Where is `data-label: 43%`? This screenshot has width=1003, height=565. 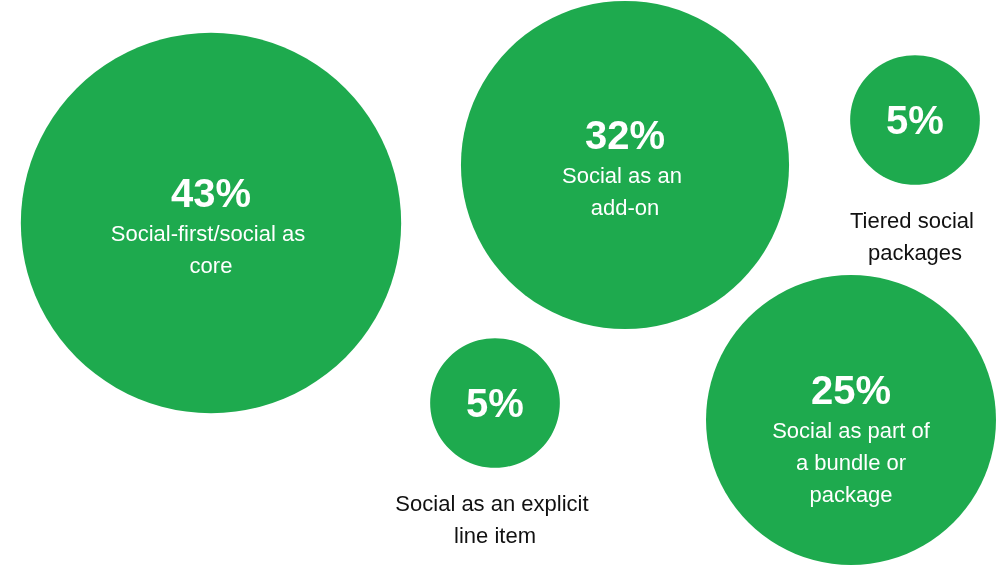 data-label: 43% is located at coordinates (211, 193).